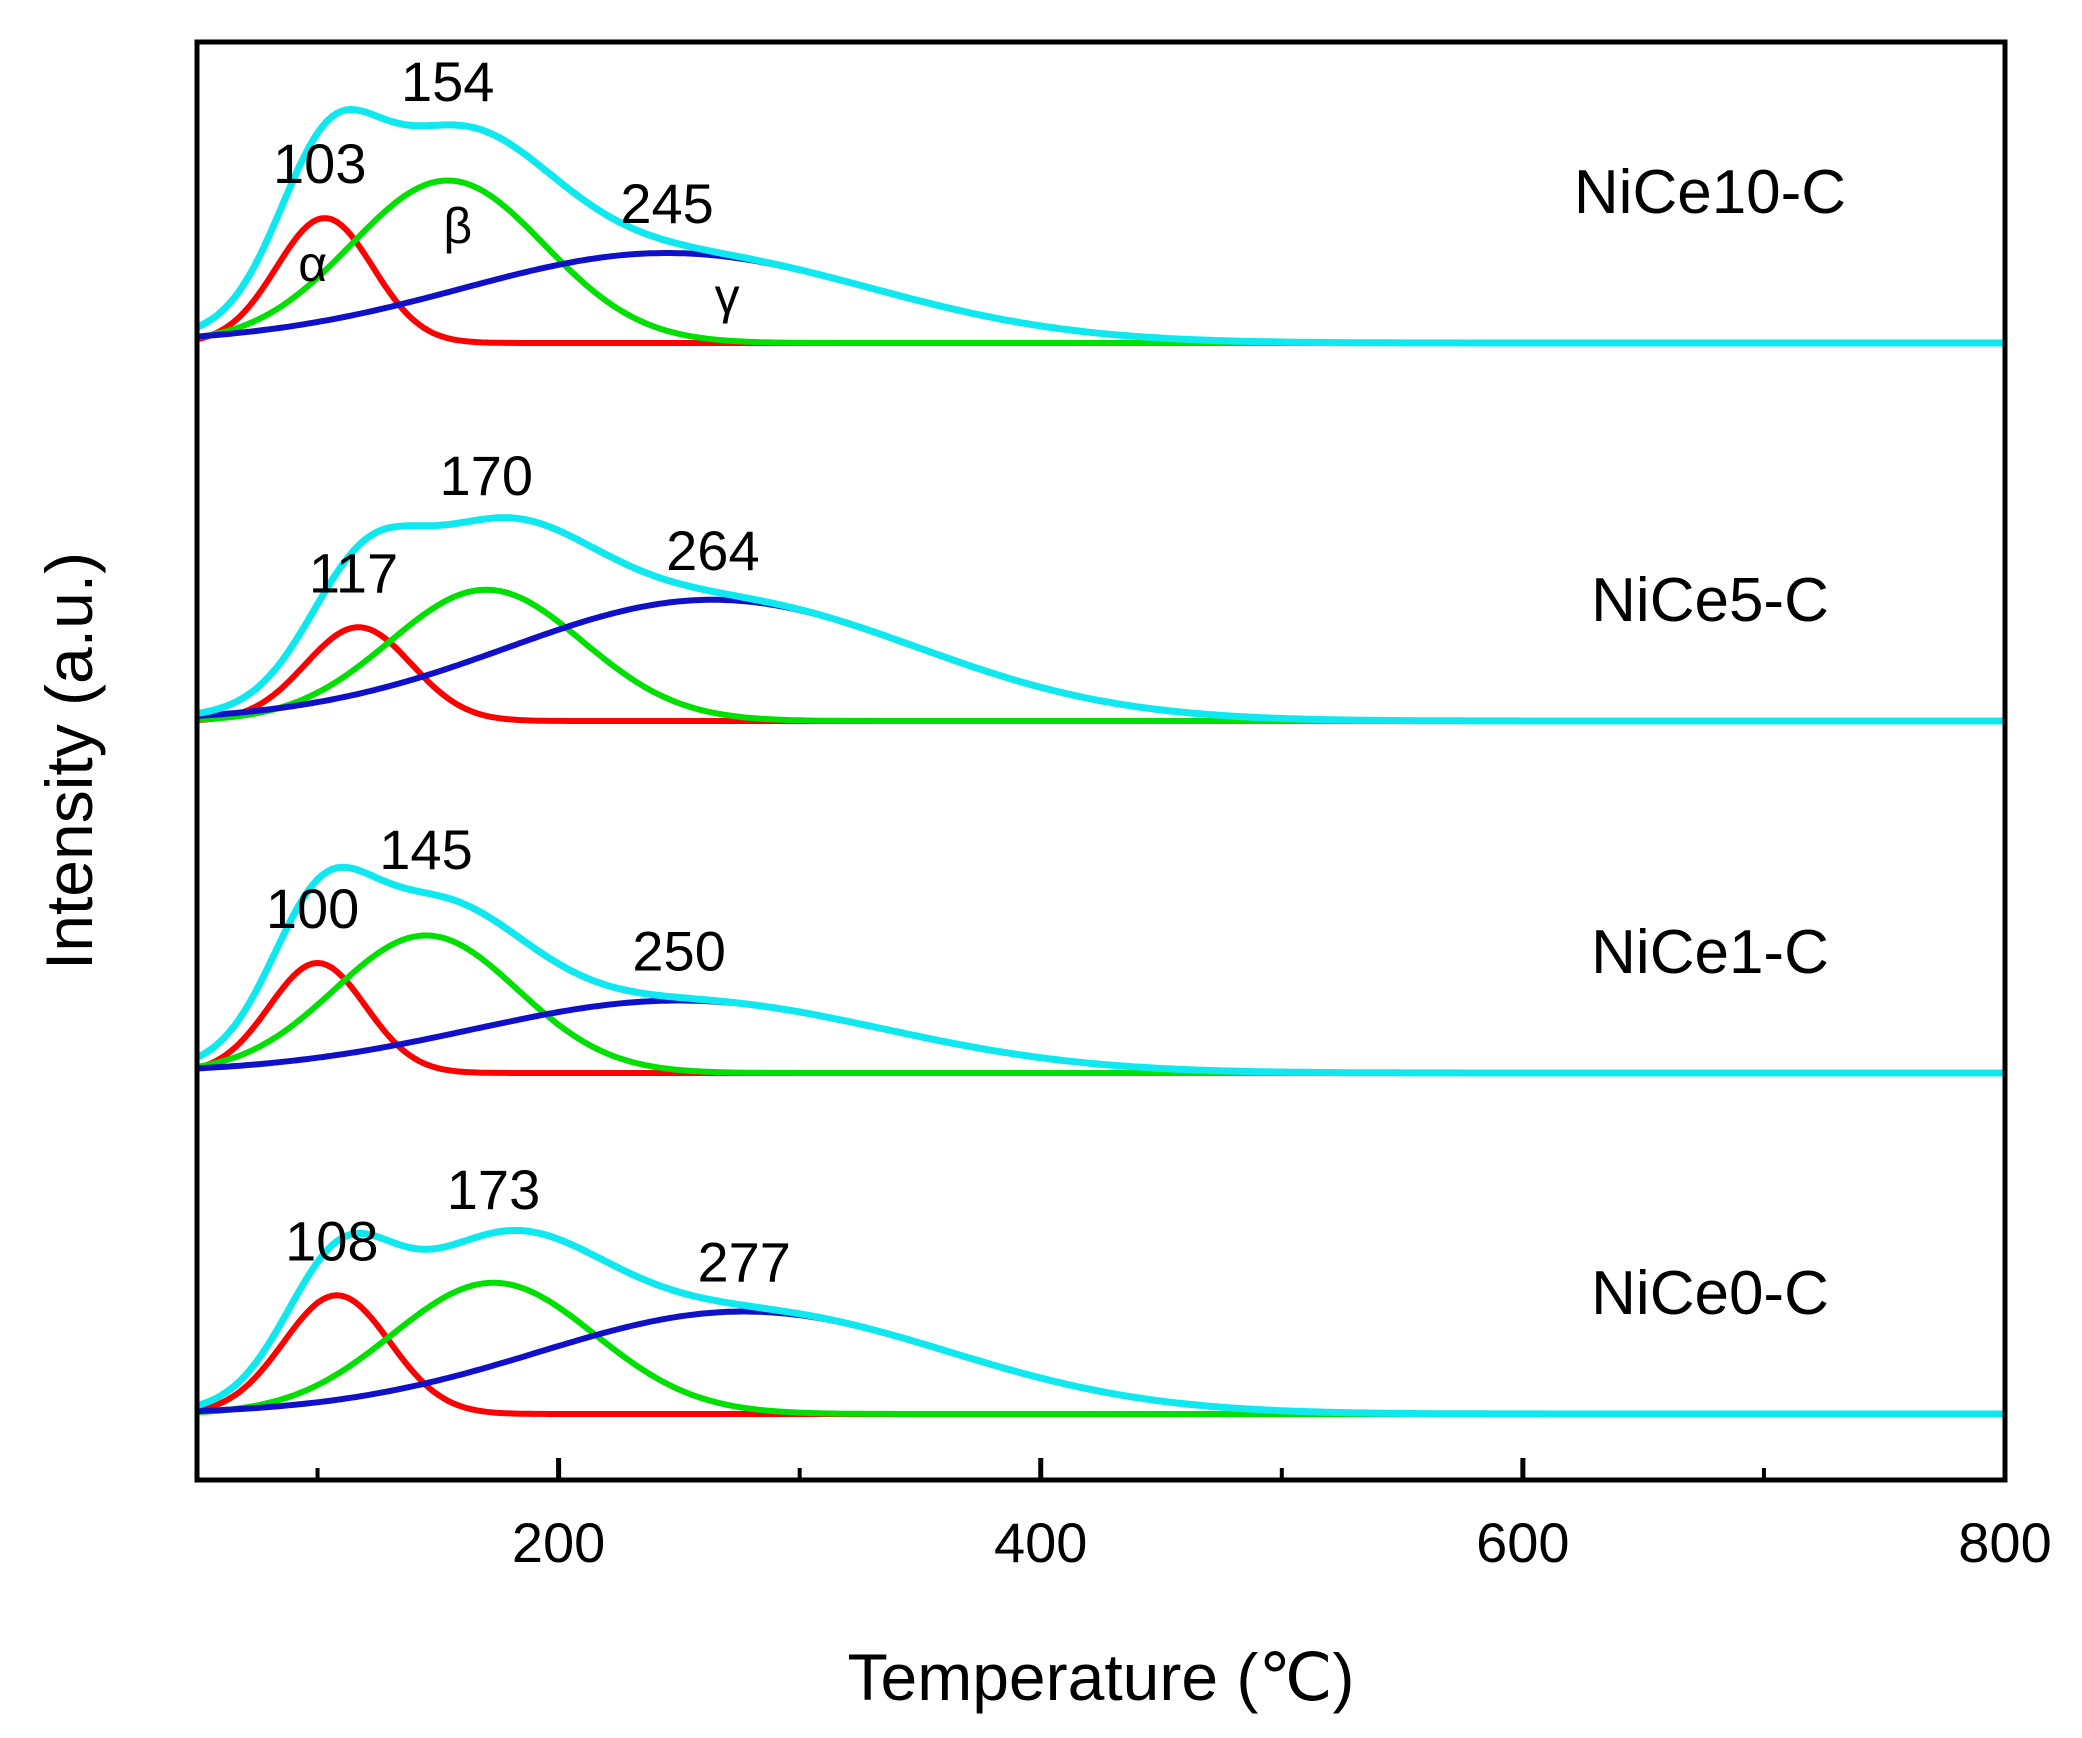 The width and height of the screenshot is (2082, 1738). What do you see at coordinates (457, 226) in the screenshot?
I see `greek-label-beta: β` at bounding box center [457, 226].